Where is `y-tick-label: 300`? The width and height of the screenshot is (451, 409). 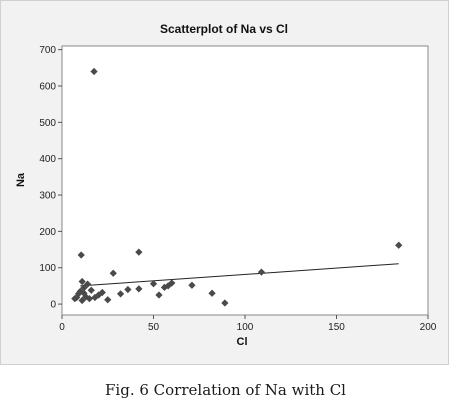 y-tick-label: 300 is located at coordinates (47, 196).